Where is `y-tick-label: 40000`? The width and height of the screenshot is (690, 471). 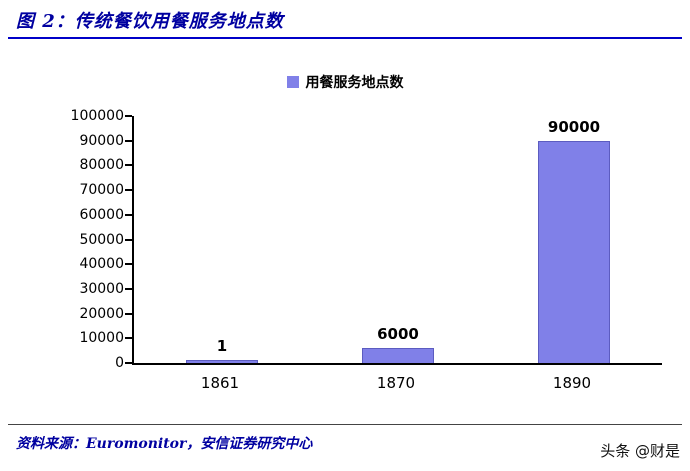
y-tick-label: 40000 is located at coordinates (101, 264).